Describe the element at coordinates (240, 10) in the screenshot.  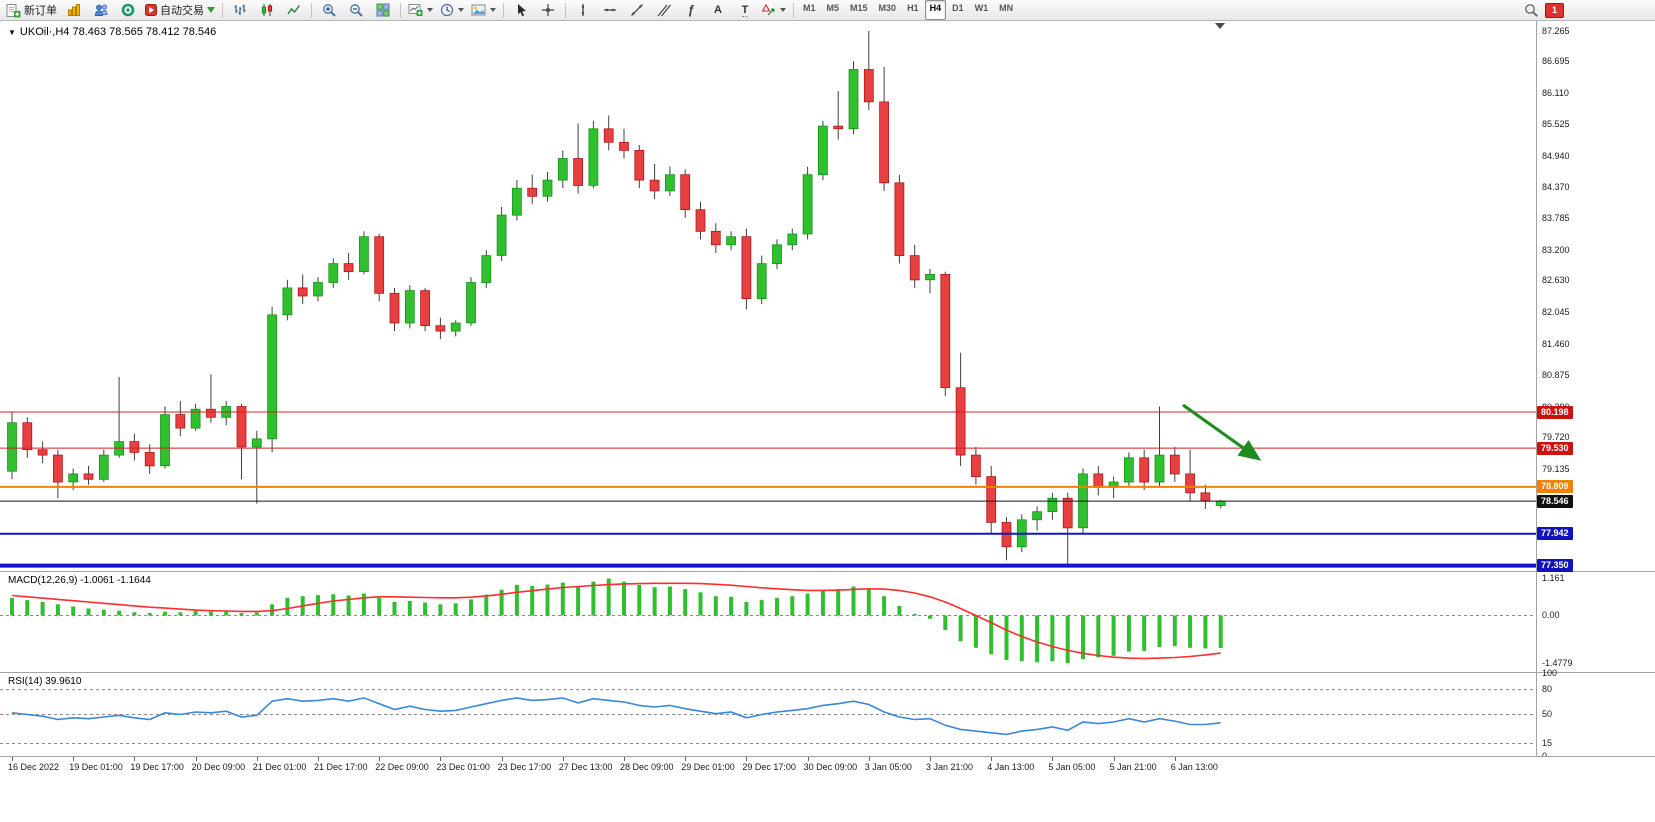
I see `bar-chart-mode-button` at that location.